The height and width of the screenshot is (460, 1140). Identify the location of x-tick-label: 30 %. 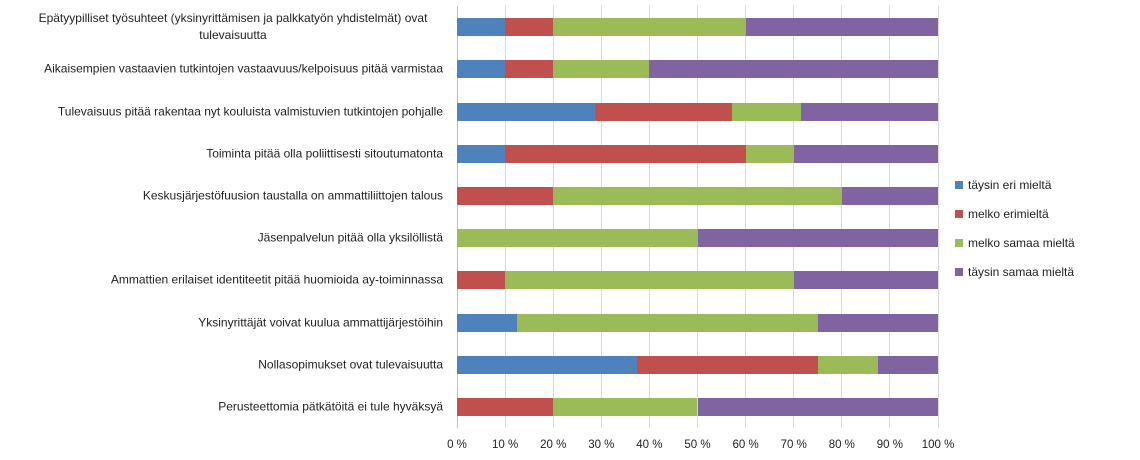
(601, 445).